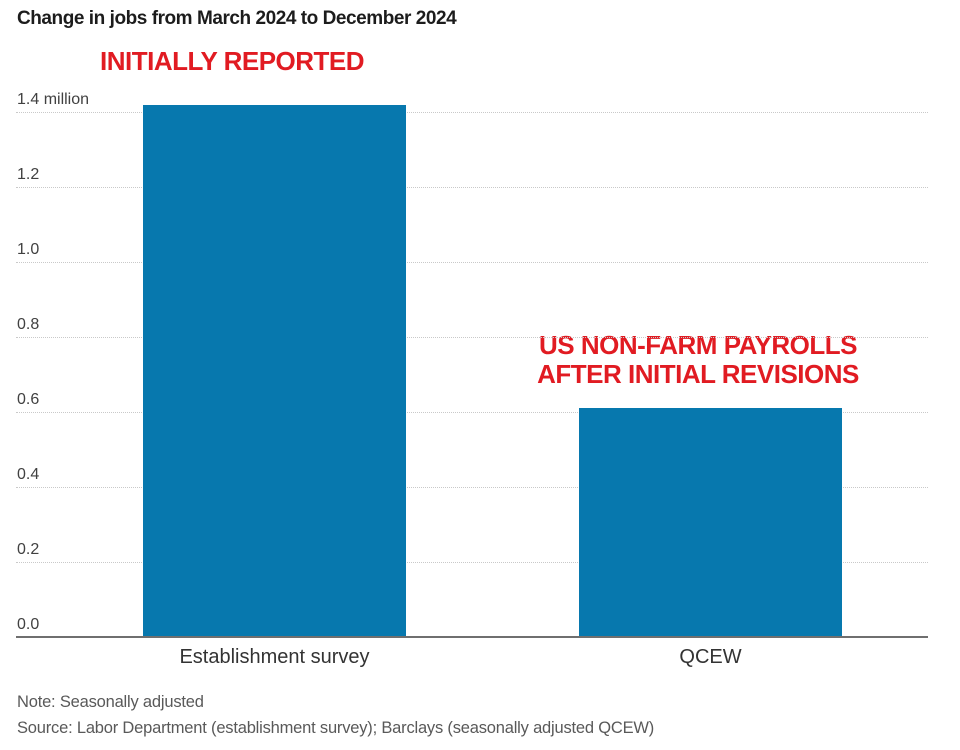 This screenshot has width=960, height=750. I want to click on y-tick-label: 1.2, so click(28, 174).